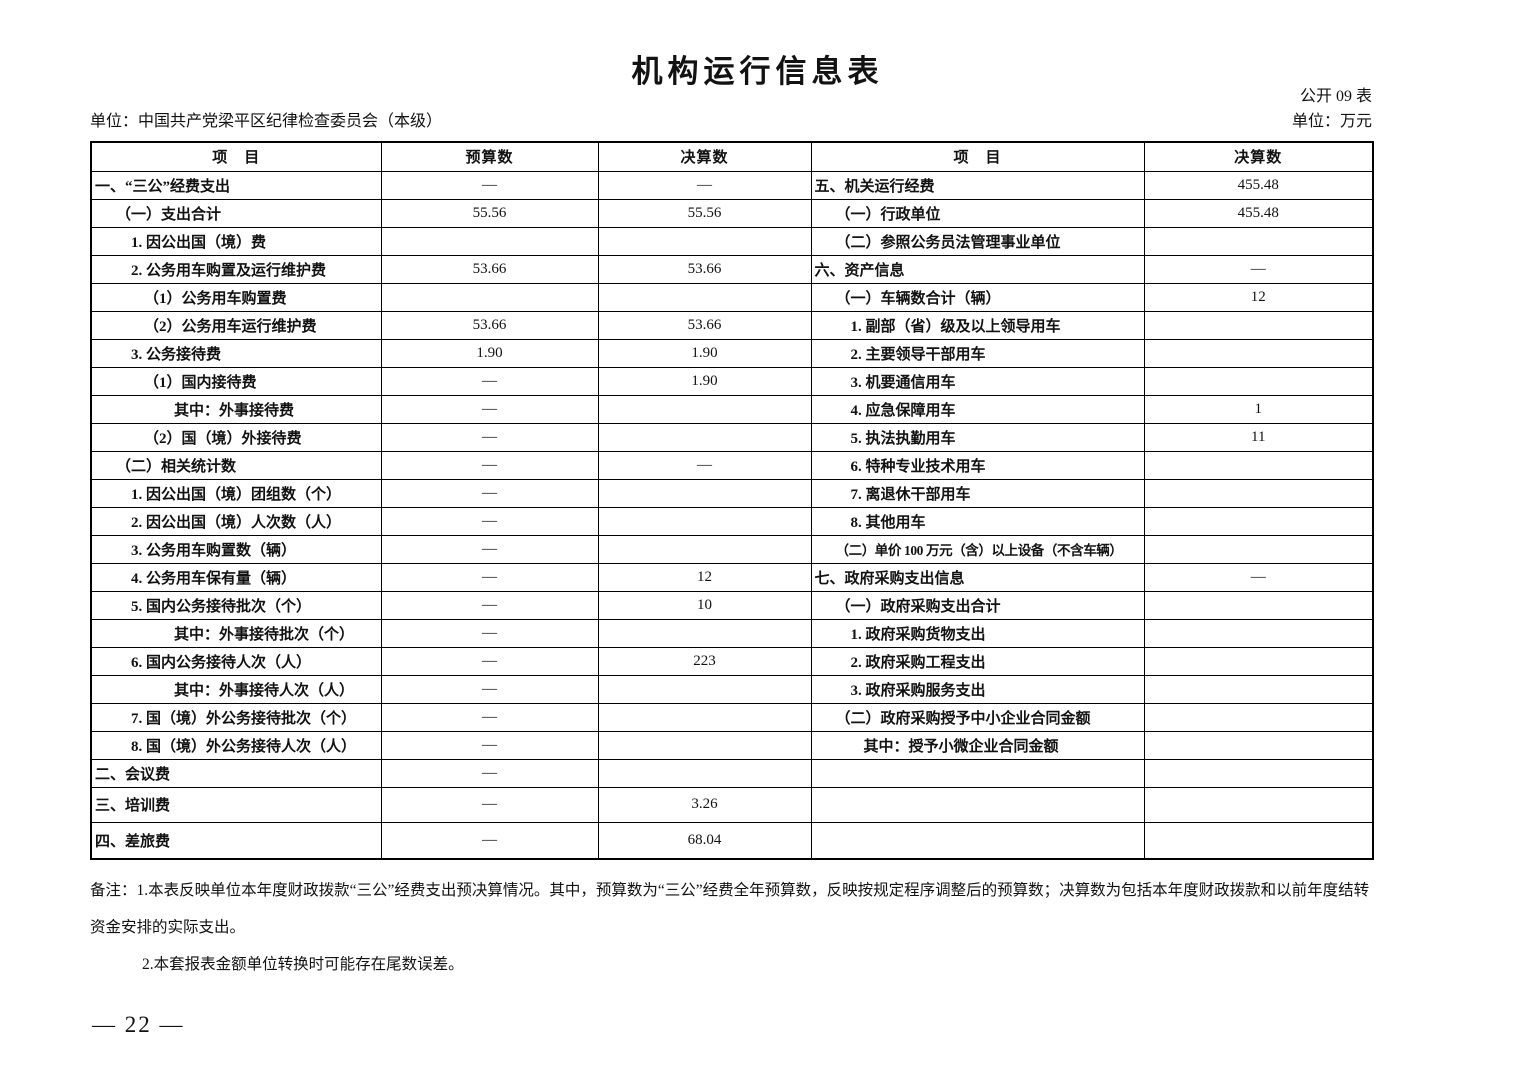 Image resolution: width=1515 pixels, height=1069 pixels. I want to click on table-row: 8. 国（境）外公务接待人次（人） — 其中：授予小微企业合同金额, so click(732, 745).